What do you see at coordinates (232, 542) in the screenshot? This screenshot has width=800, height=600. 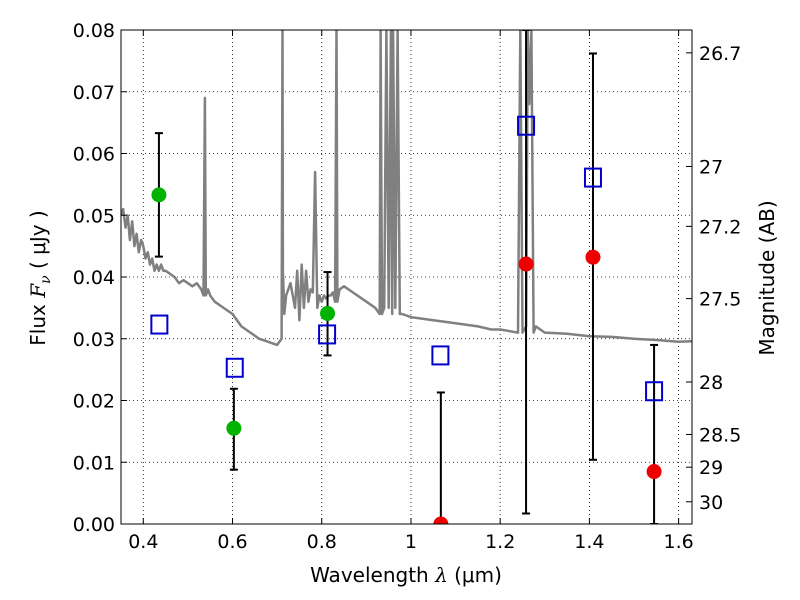 I see `x-tick-label: 0.6` at bounding box center [232, 542].